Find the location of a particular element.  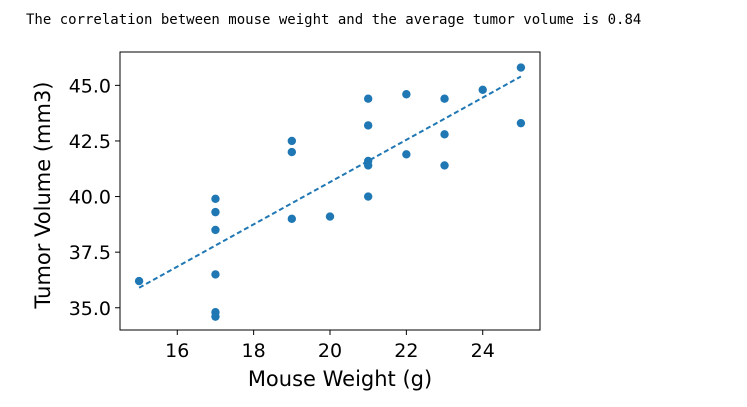

x-tick-label: 18 is located at coordinates (254, 351).